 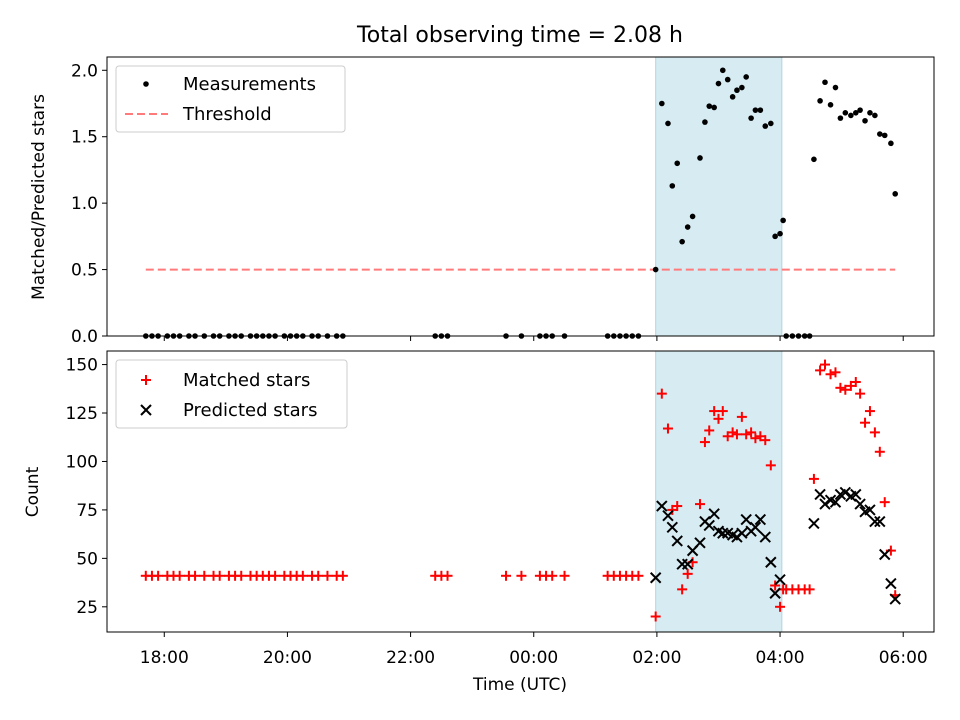 What do you see at coordinates (82, 414) in the screenshot?
I see `bottom-ytick-label-4: 125` at bounding box center [82, 414].